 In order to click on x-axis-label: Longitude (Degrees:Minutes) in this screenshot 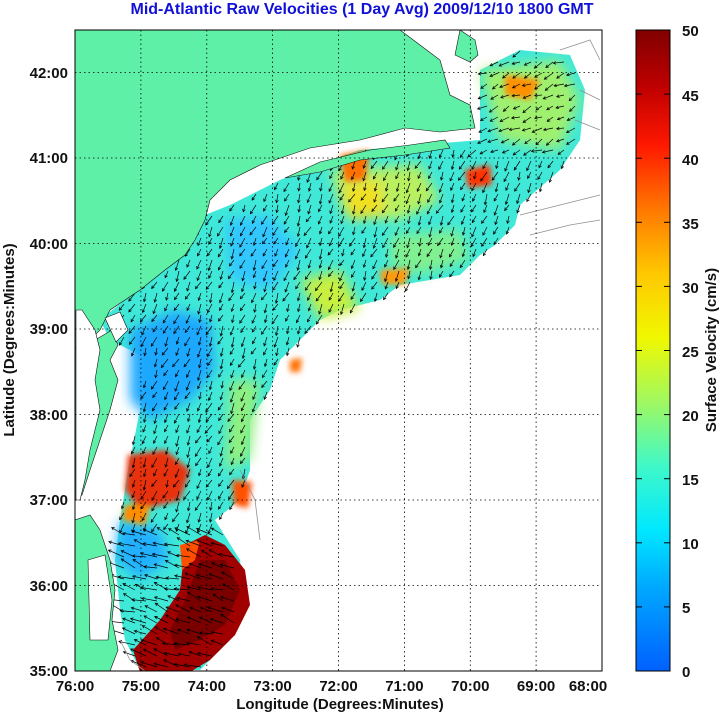, I will do `click(340, 704)`.